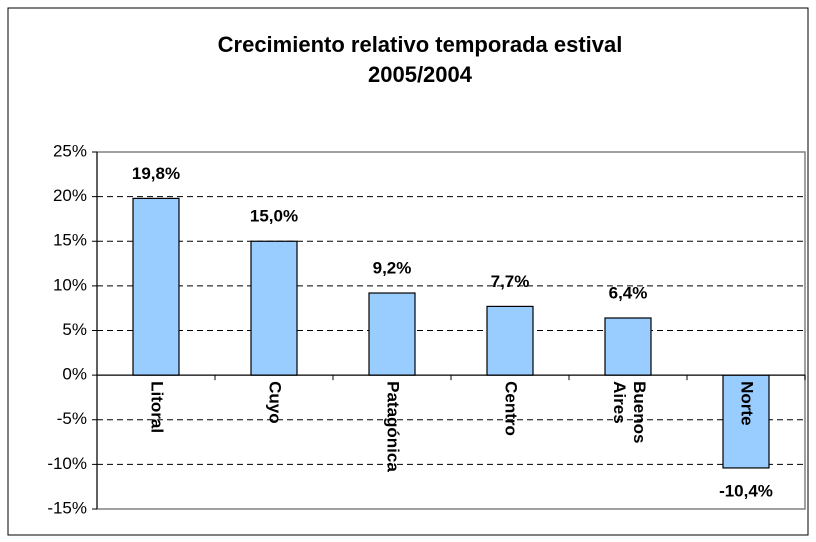 The image size is (816, 542). Describe the element at coordinates (747, 403) in the screenshot. I see `x-tick-label: Norte` at that location.